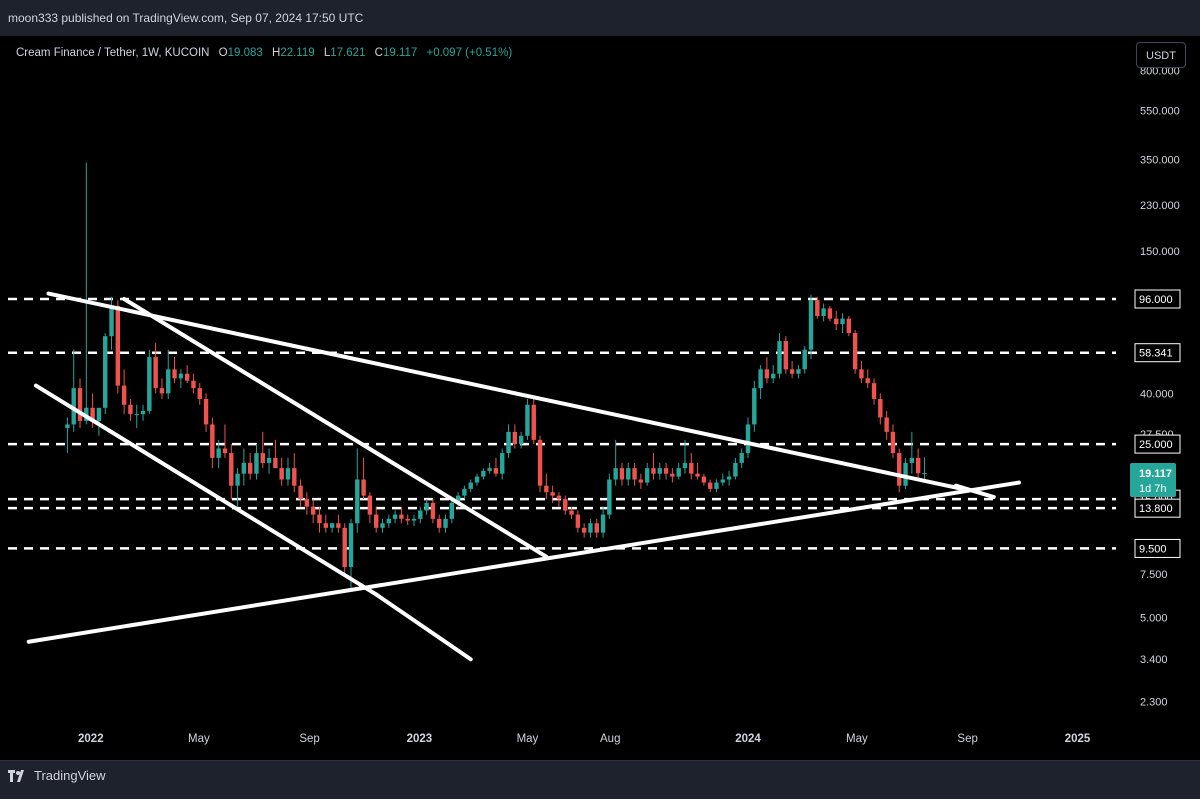 The image size is (1200, 799). Describe the element at coordinates (1156, 509) in the screenshot. I see `price-level-label: 13.800` at that location.